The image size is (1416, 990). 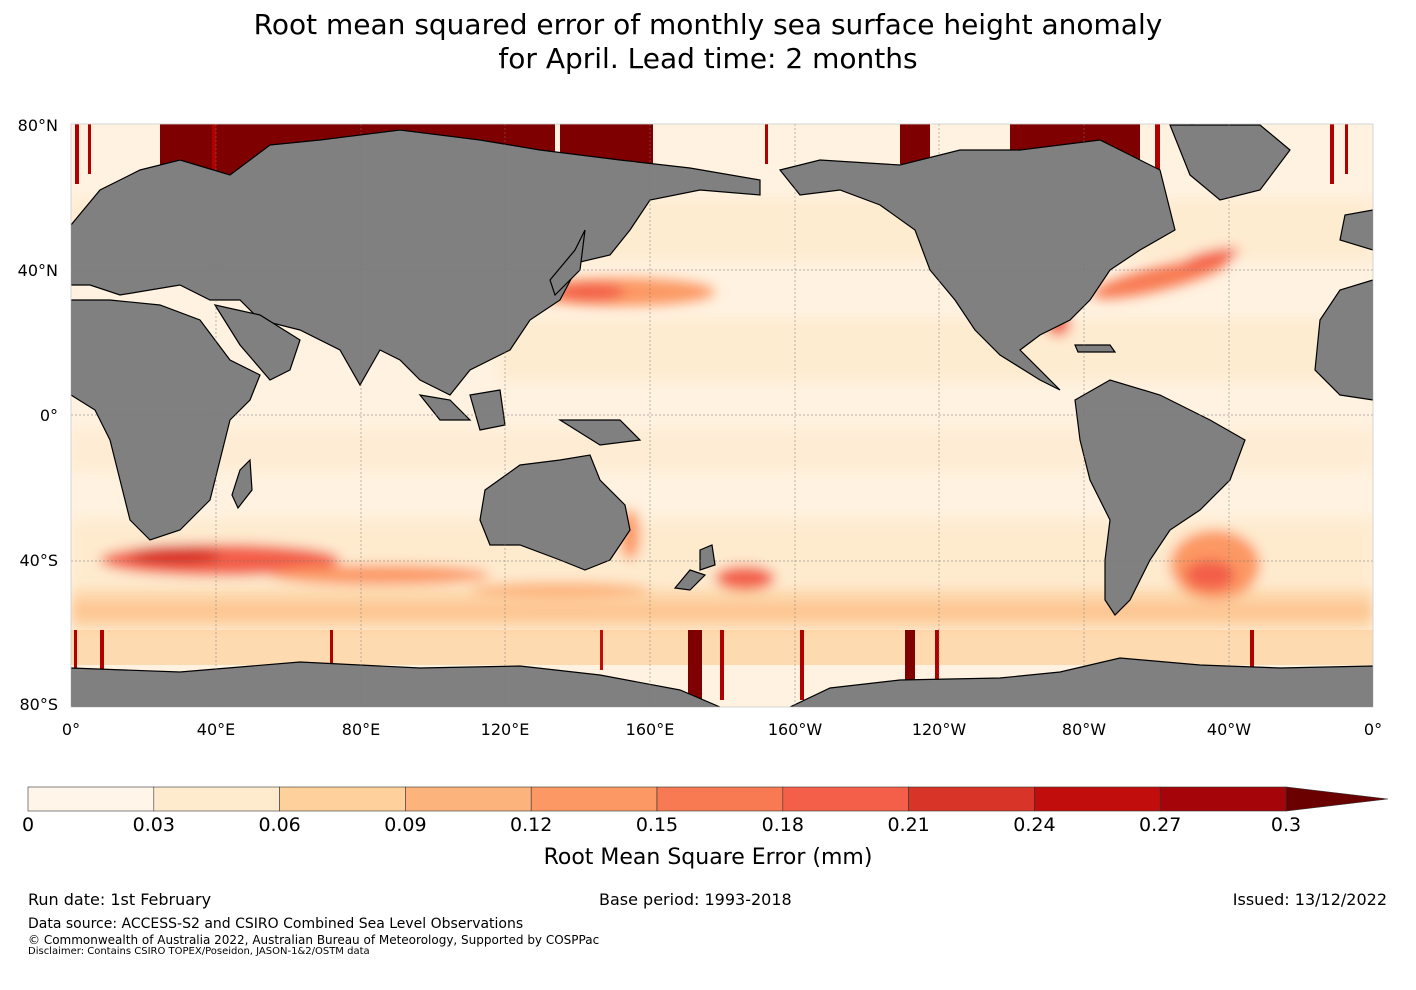 What do you see at coordinates (782, 825) in the screenshot?
I see `colorbar-tick-label: 0.18` at bounding box center [782, 825].